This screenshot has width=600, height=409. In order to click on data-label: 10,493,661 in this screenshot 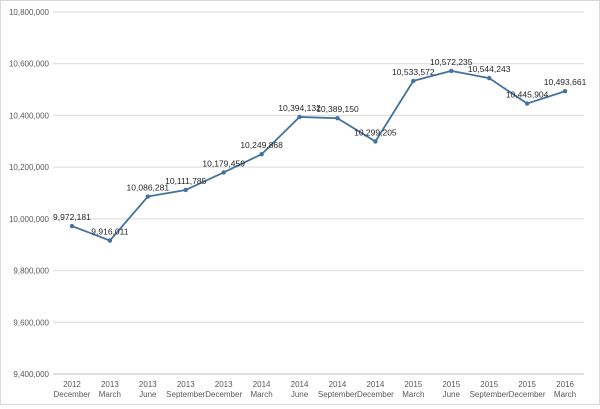, I will do `click(565, 82)`.